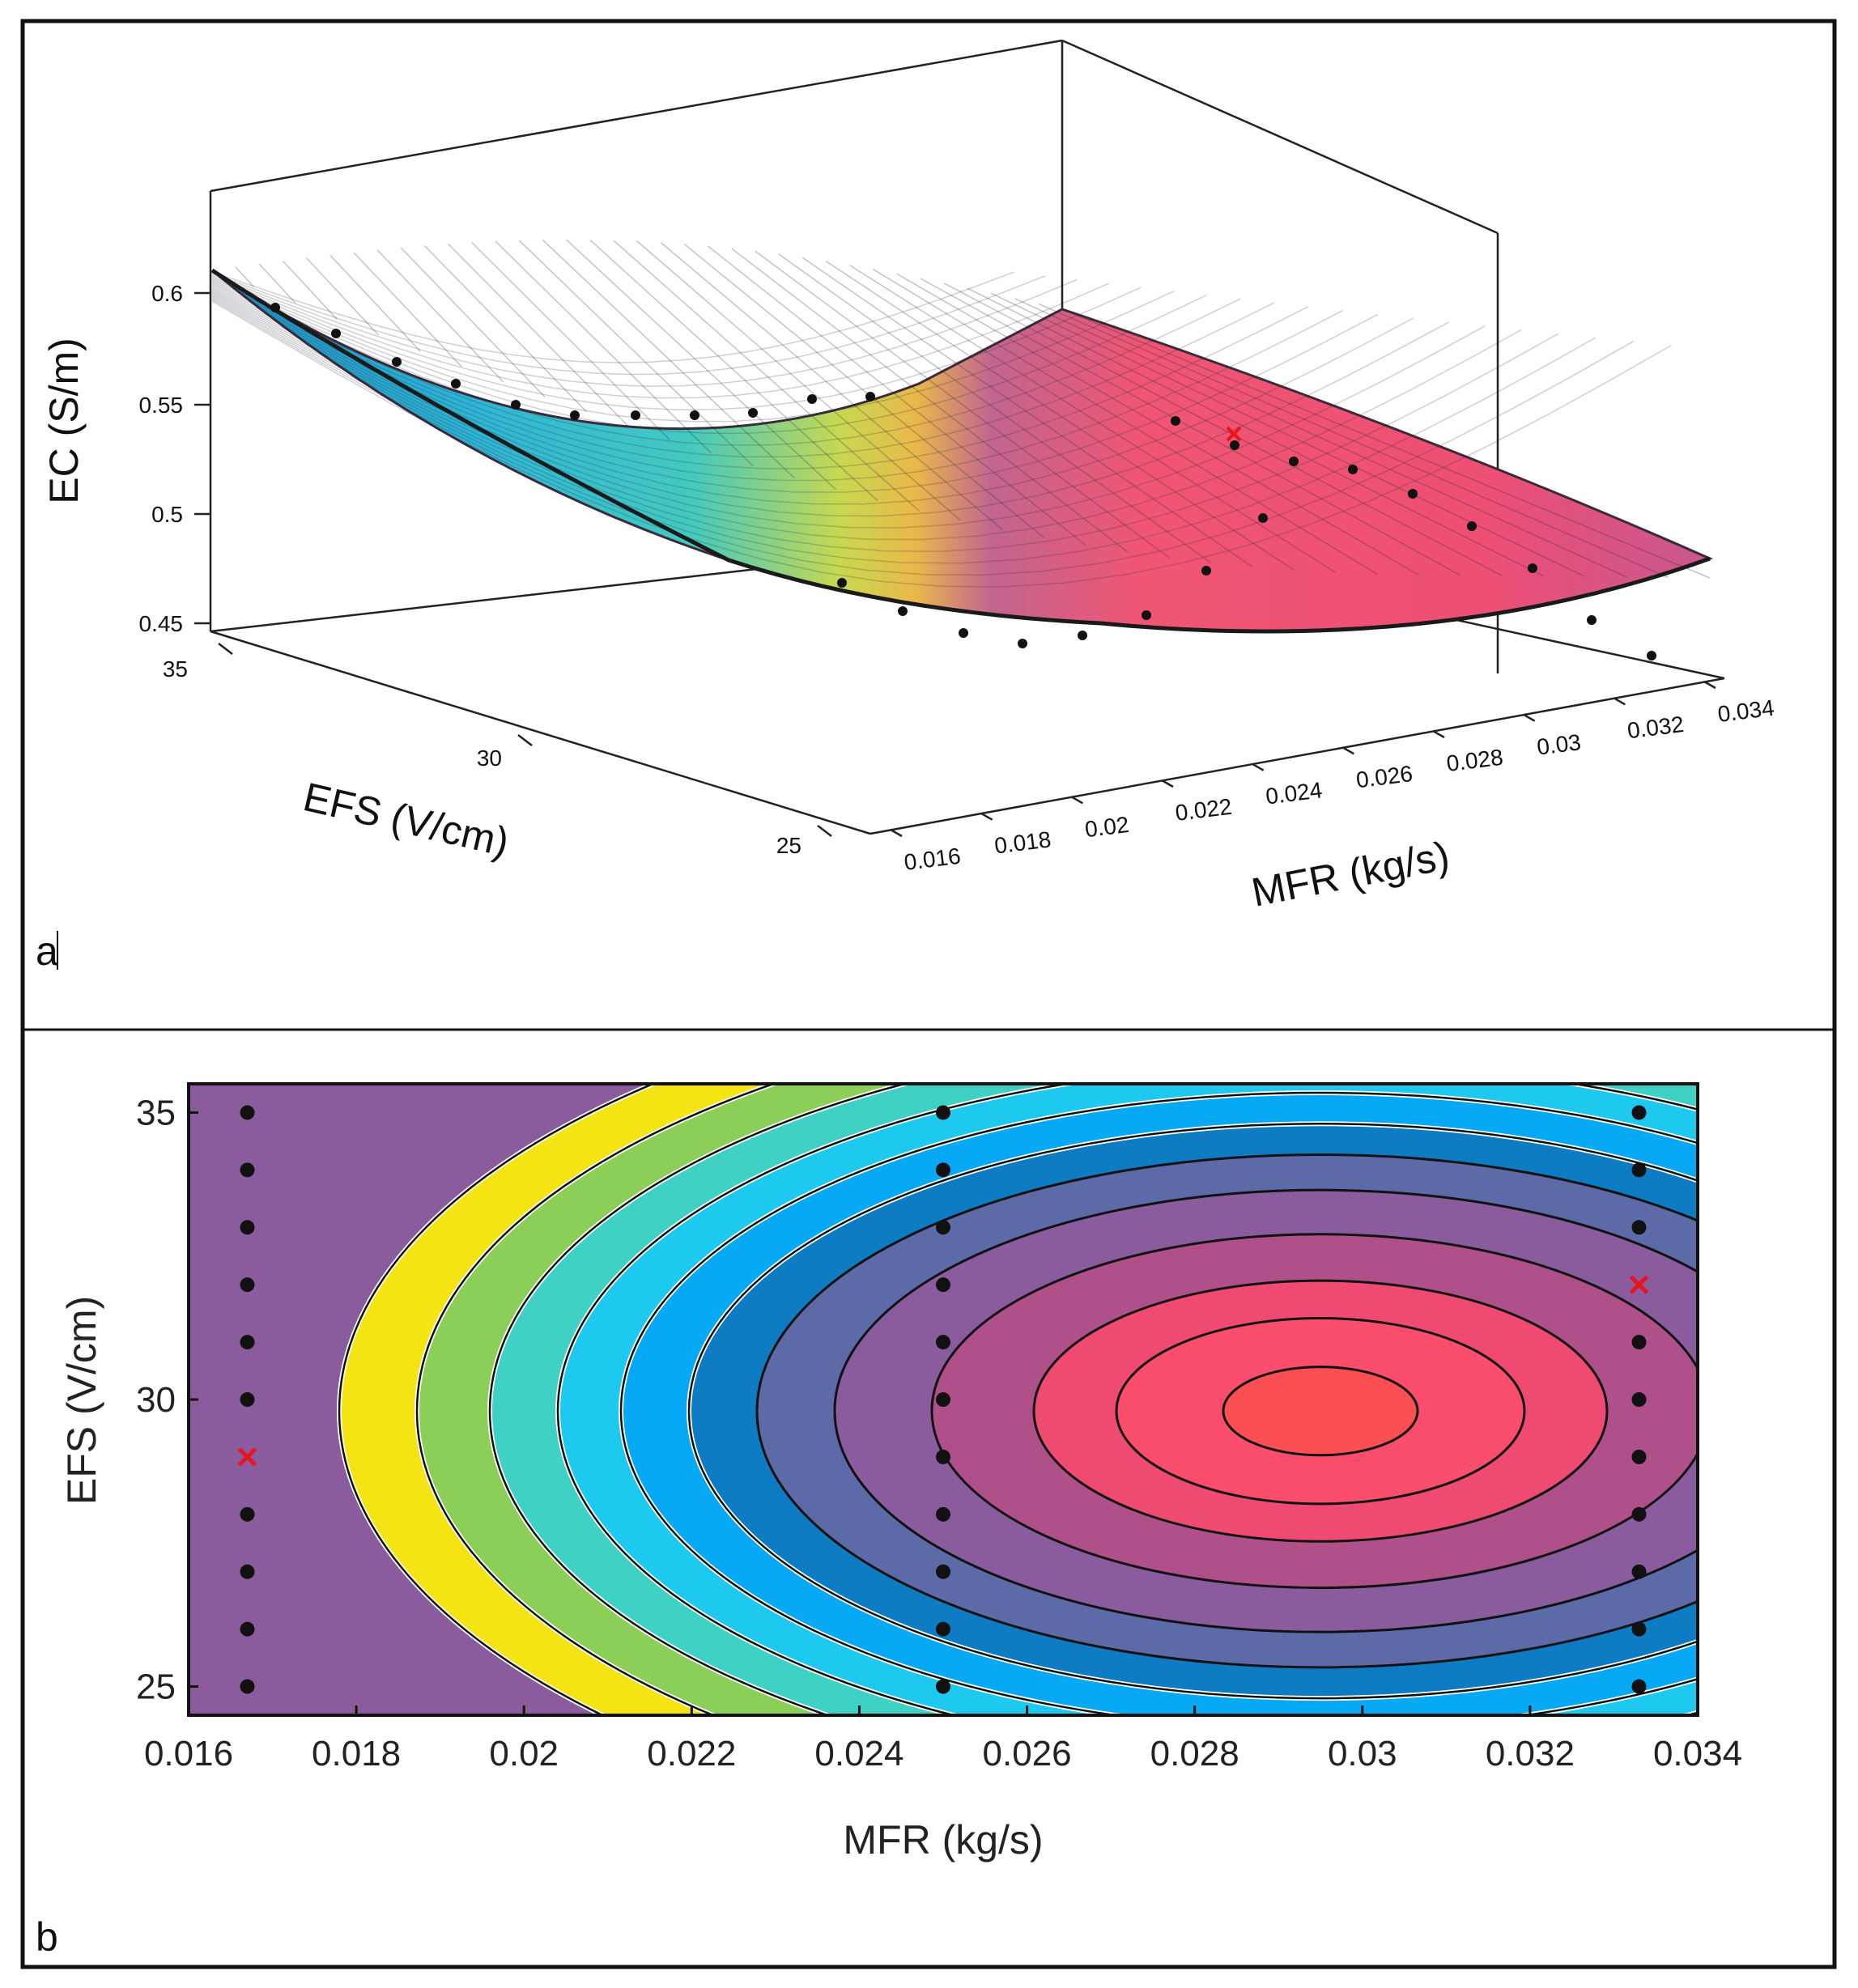 Image resolution: width=1858 pixels, height=1988 pixels. What do you see at coordinates (932, 859) in the screenshot?
I see `x-tick-3d: 0.016` at bounding box center [932, 859].